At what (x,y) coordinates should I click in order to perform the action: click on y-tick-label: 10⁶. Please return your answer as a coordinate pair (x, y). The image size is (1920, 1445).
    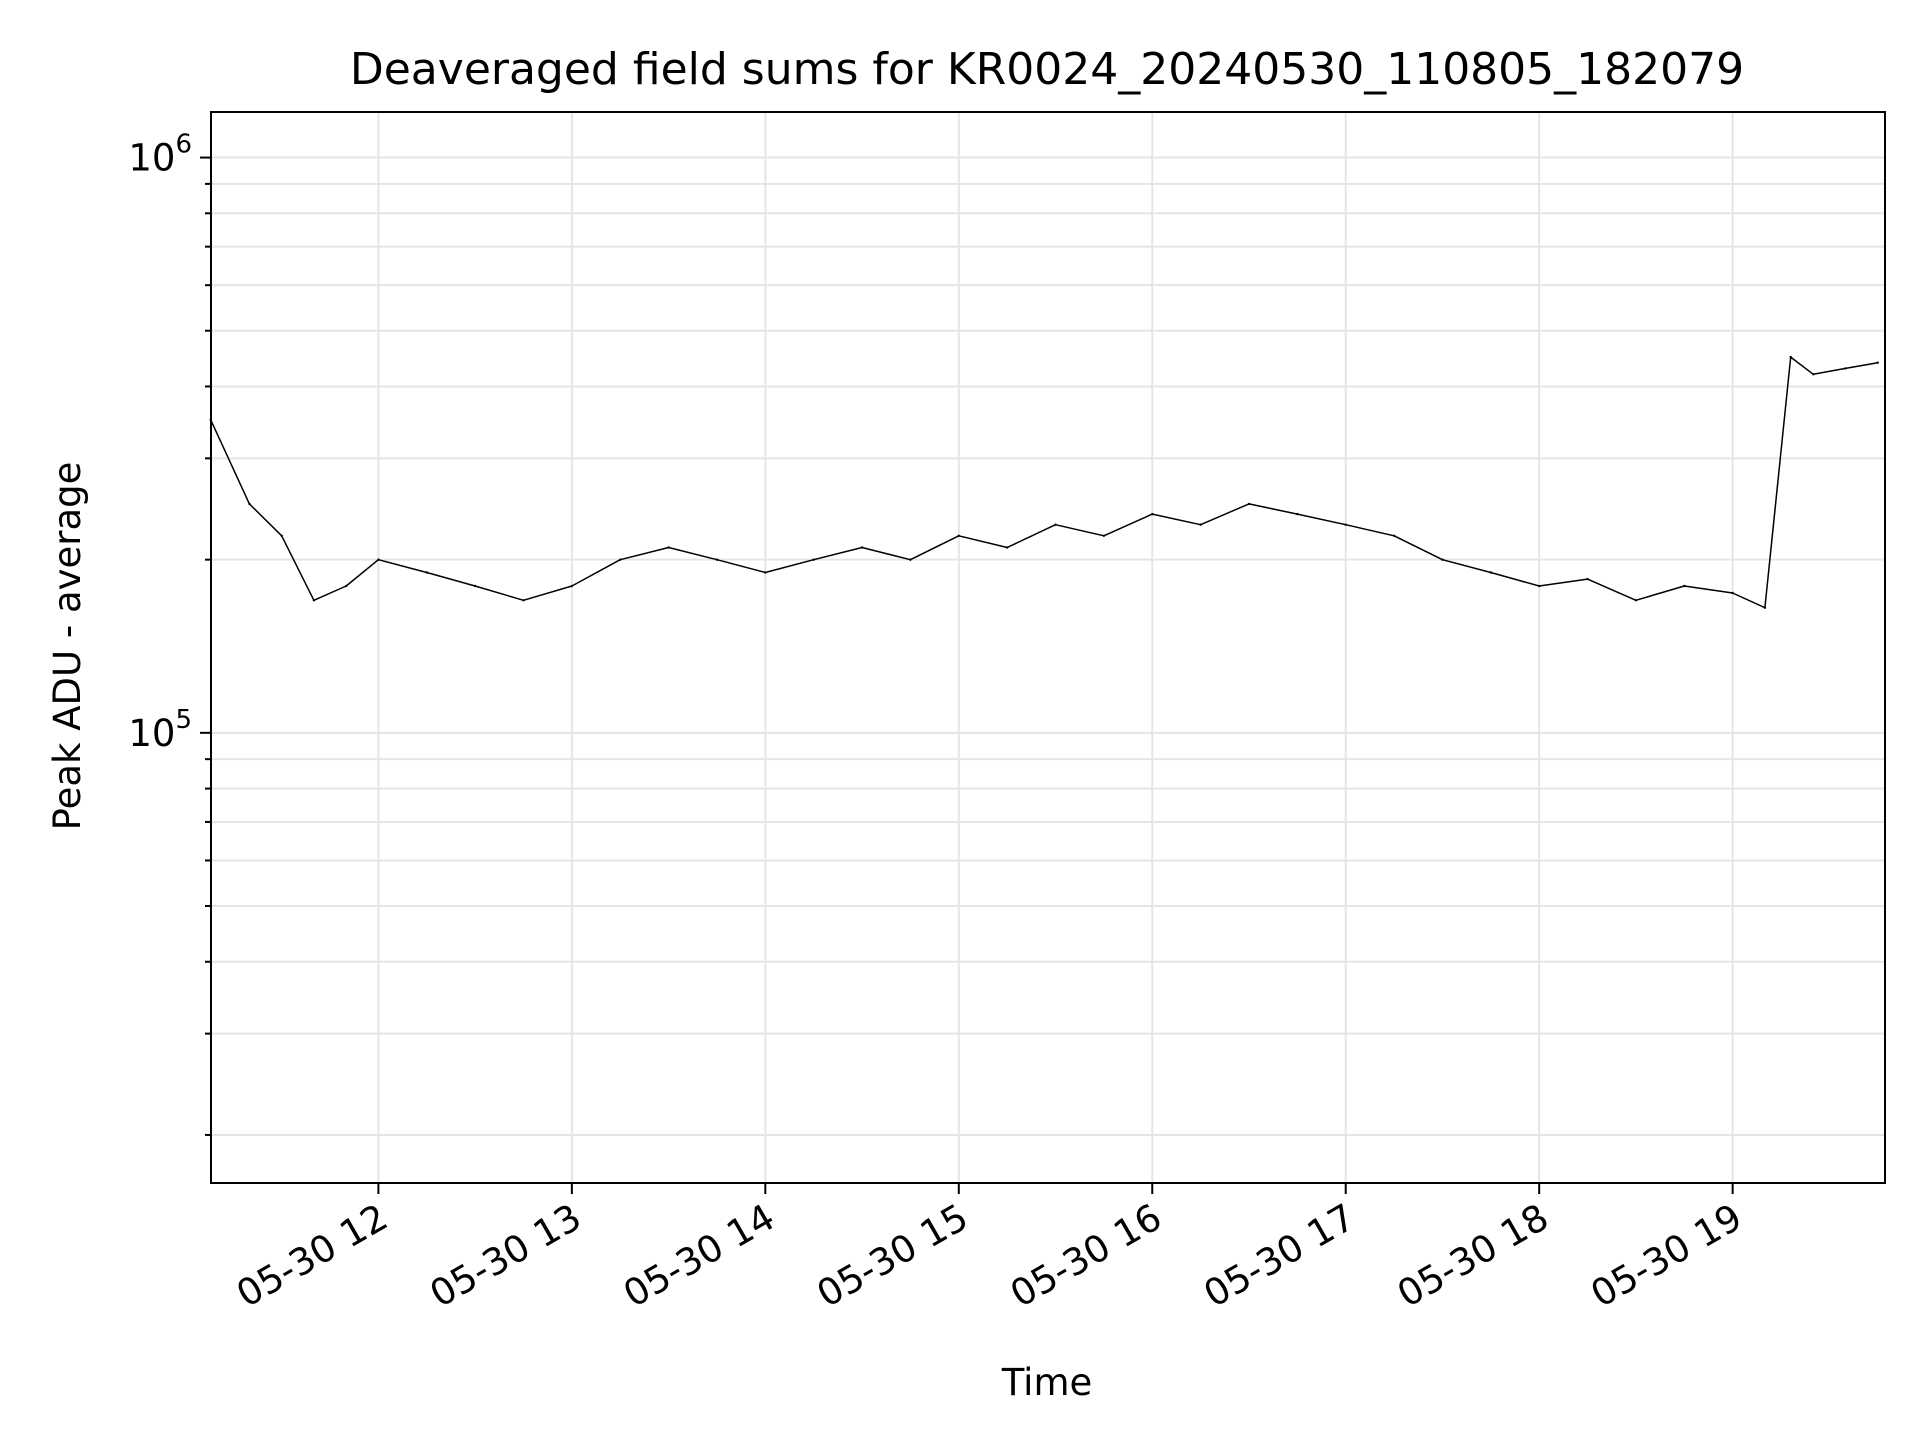
    Looking at the image, I should click on (160, 155).